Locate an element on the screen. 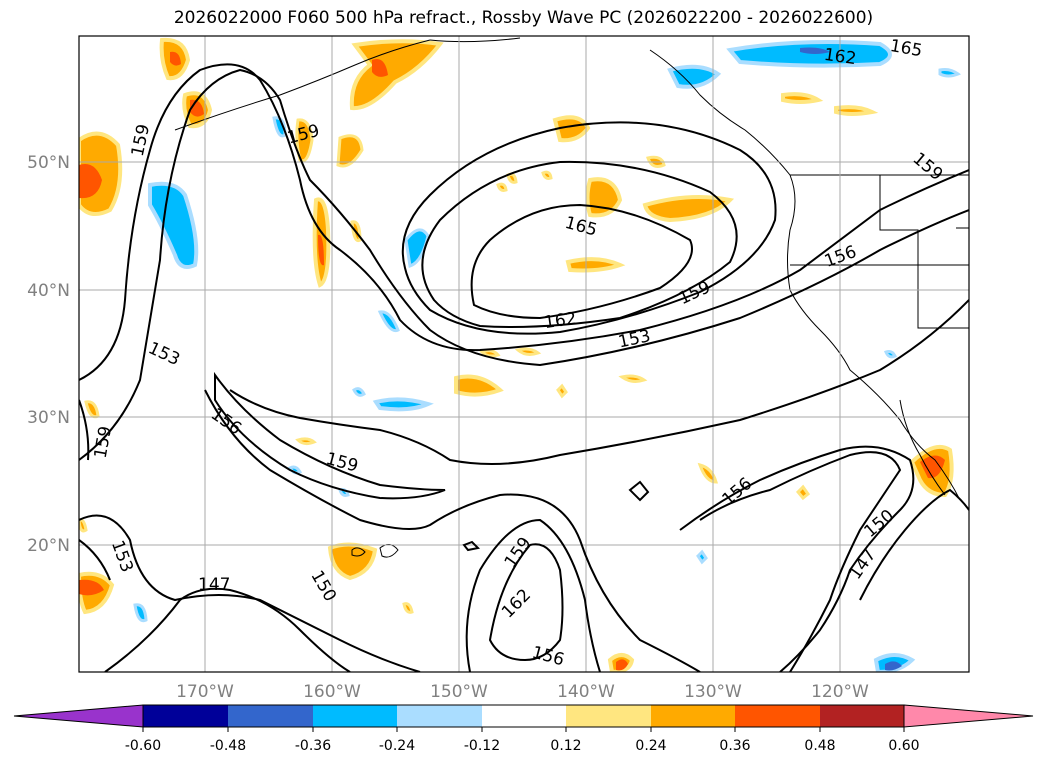 This screenshot has height=765, width=1047. contour-label-150-south: 150 is located at coordinates (323, 586).